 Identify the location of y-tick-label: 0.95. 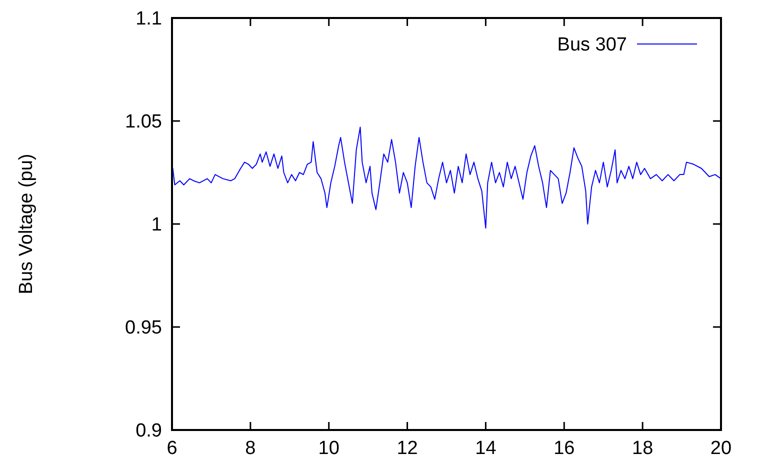
(143, 328).